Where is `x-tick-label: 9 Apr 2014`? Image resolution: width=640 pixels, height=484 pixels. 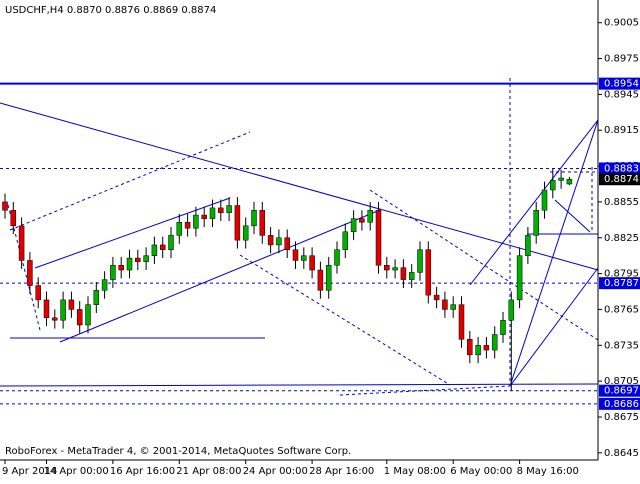 x-tick-label: 9 Apr 2014 is located at coordinates (29, 471).